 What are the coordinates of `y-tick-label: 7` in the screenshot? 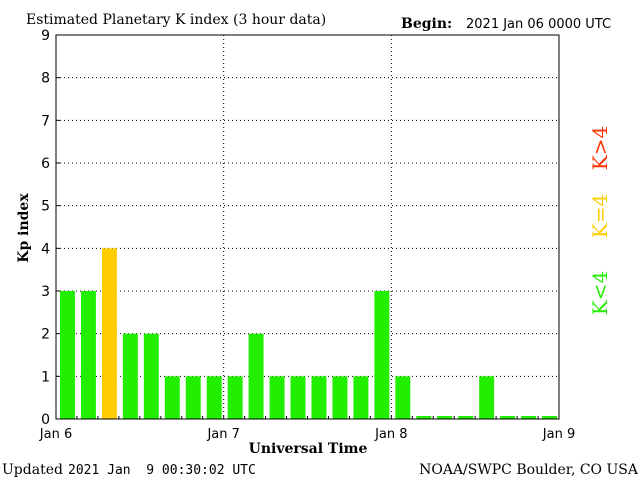 It's located at (45, 121).